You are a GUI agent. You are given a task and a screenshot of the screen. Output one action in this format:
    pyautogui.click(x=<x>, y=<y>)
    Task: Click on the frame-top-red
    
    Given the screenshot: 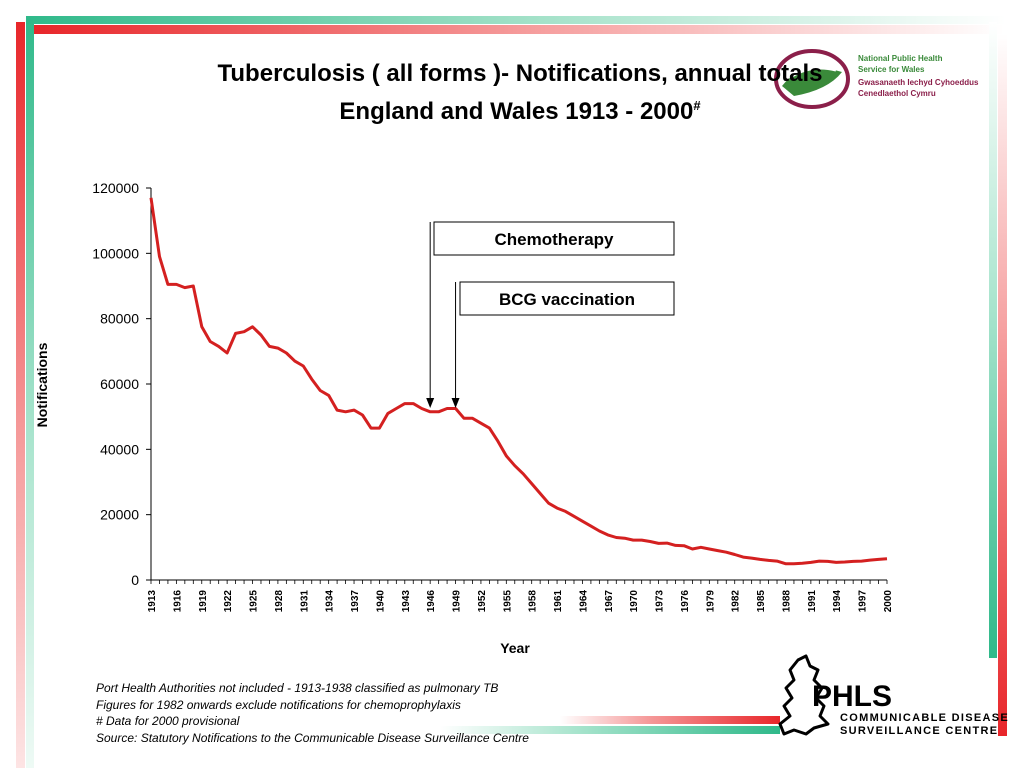 What is the action you would take?
    pyautogui.click(x=519, y=29)
    